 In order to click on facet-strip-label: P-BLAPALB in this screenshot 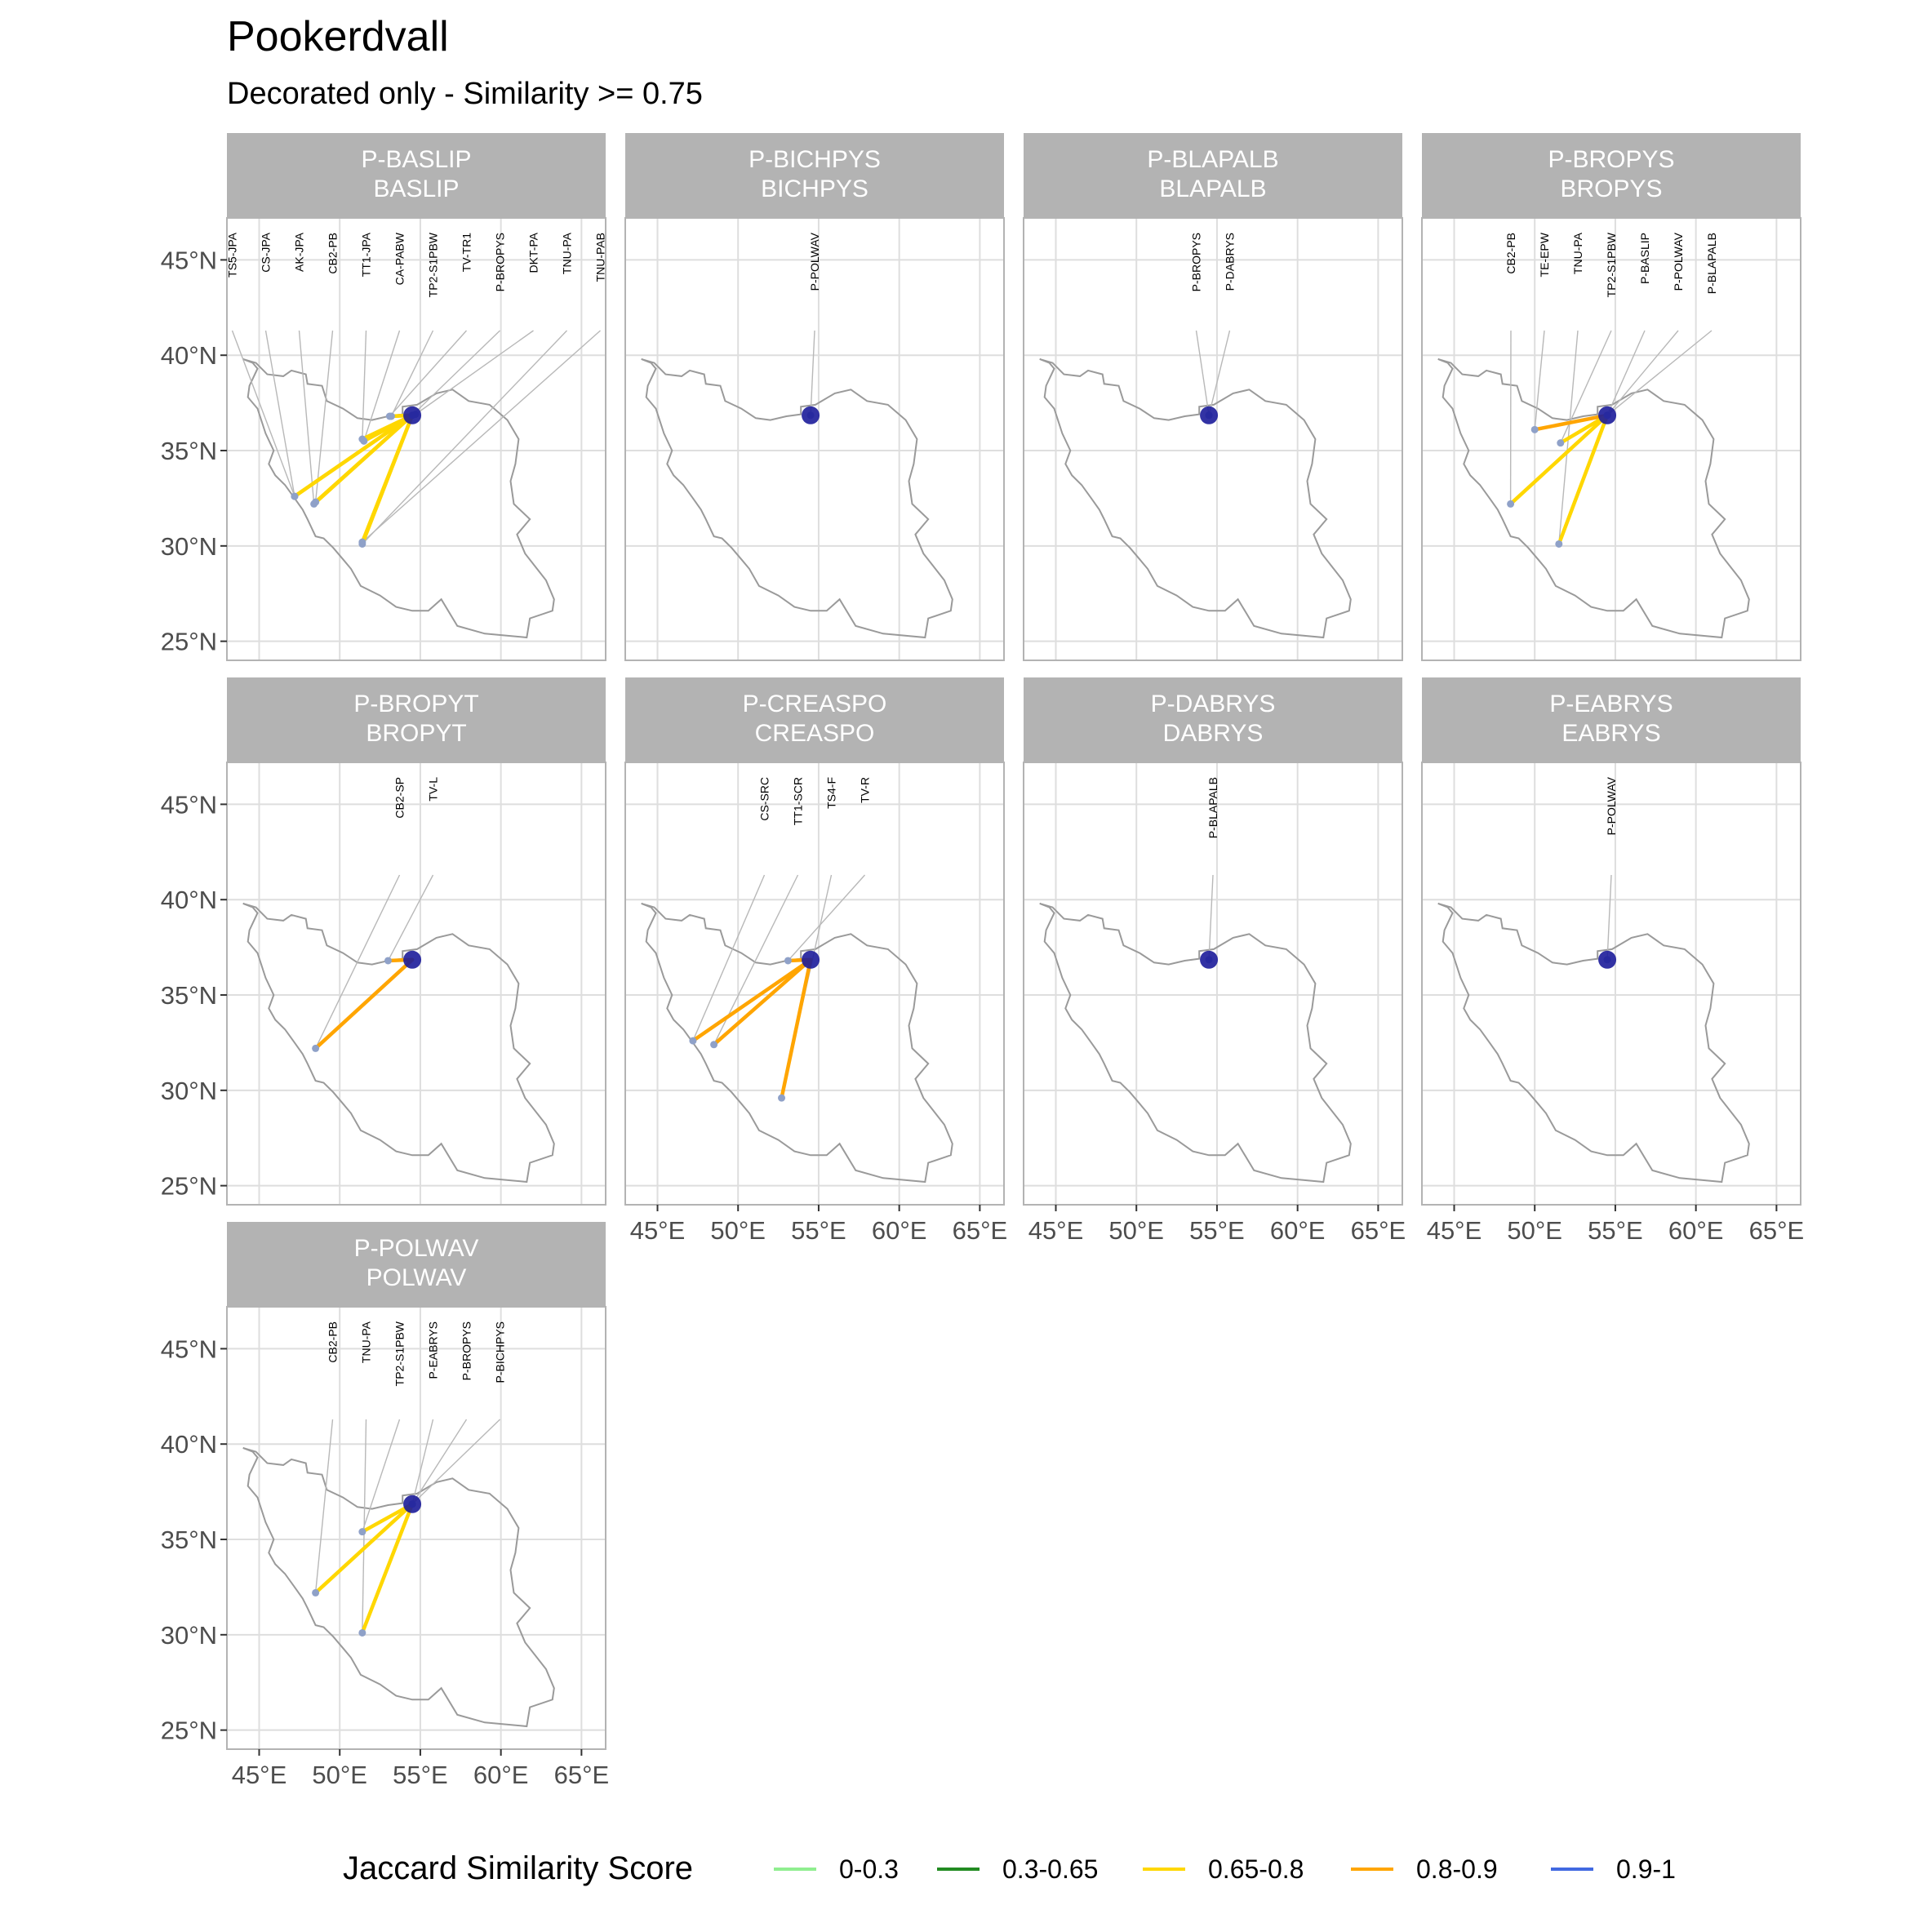, I will do `click(1212, 159)`.